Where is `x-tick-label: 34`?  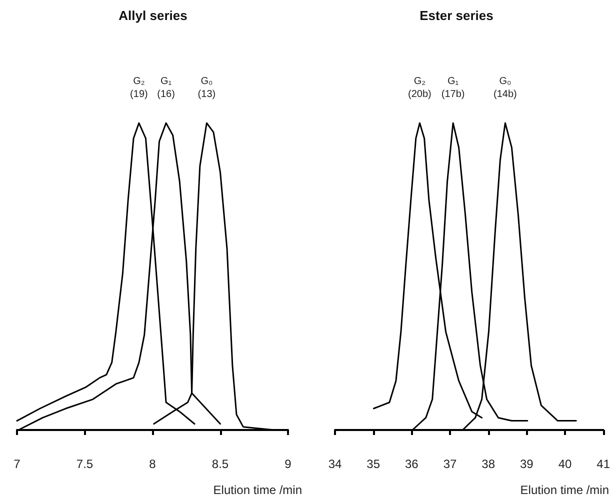 x-tick-label: 34 is located at coordinates (335, 464).